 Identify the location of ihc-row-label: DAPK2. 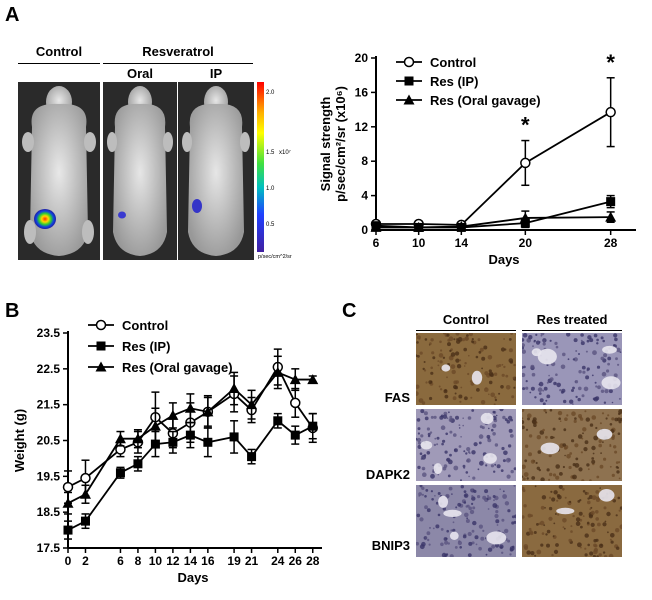
(387, 474).